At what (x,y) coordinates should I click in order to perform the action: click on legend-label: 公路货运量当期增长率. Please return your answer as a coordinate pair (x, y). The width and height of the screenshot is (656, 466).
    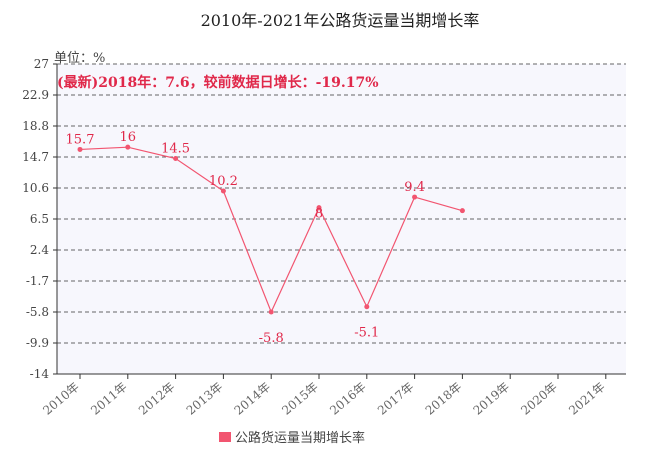
    Looking at the image, I should click on (300, 438).